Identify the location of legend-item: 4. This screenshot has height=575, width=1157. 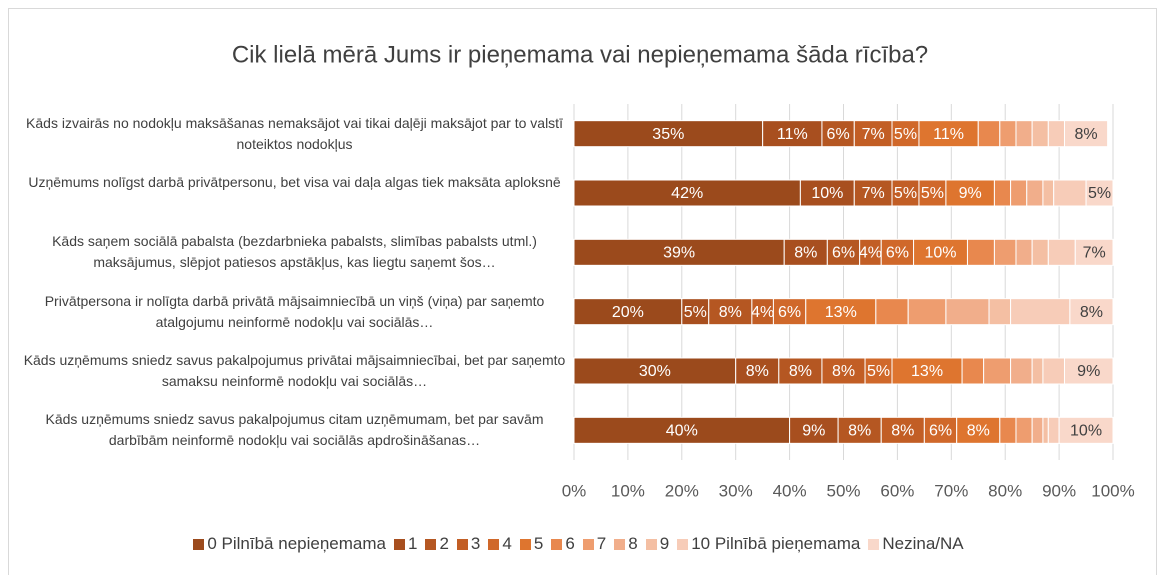
(500, 544).